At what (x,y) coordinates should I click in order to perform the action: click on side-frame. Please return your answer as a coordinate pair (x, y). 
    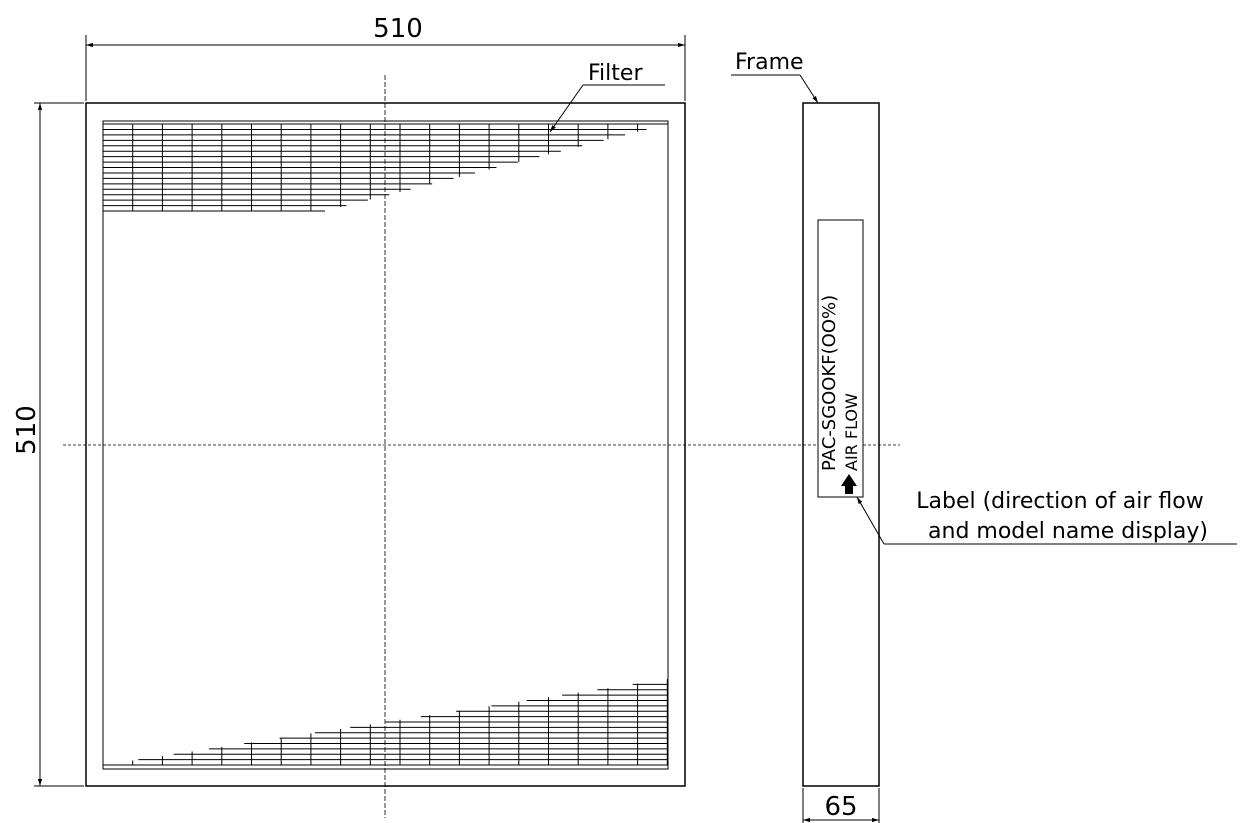
    Looking at the image, I should click on (841, 444).